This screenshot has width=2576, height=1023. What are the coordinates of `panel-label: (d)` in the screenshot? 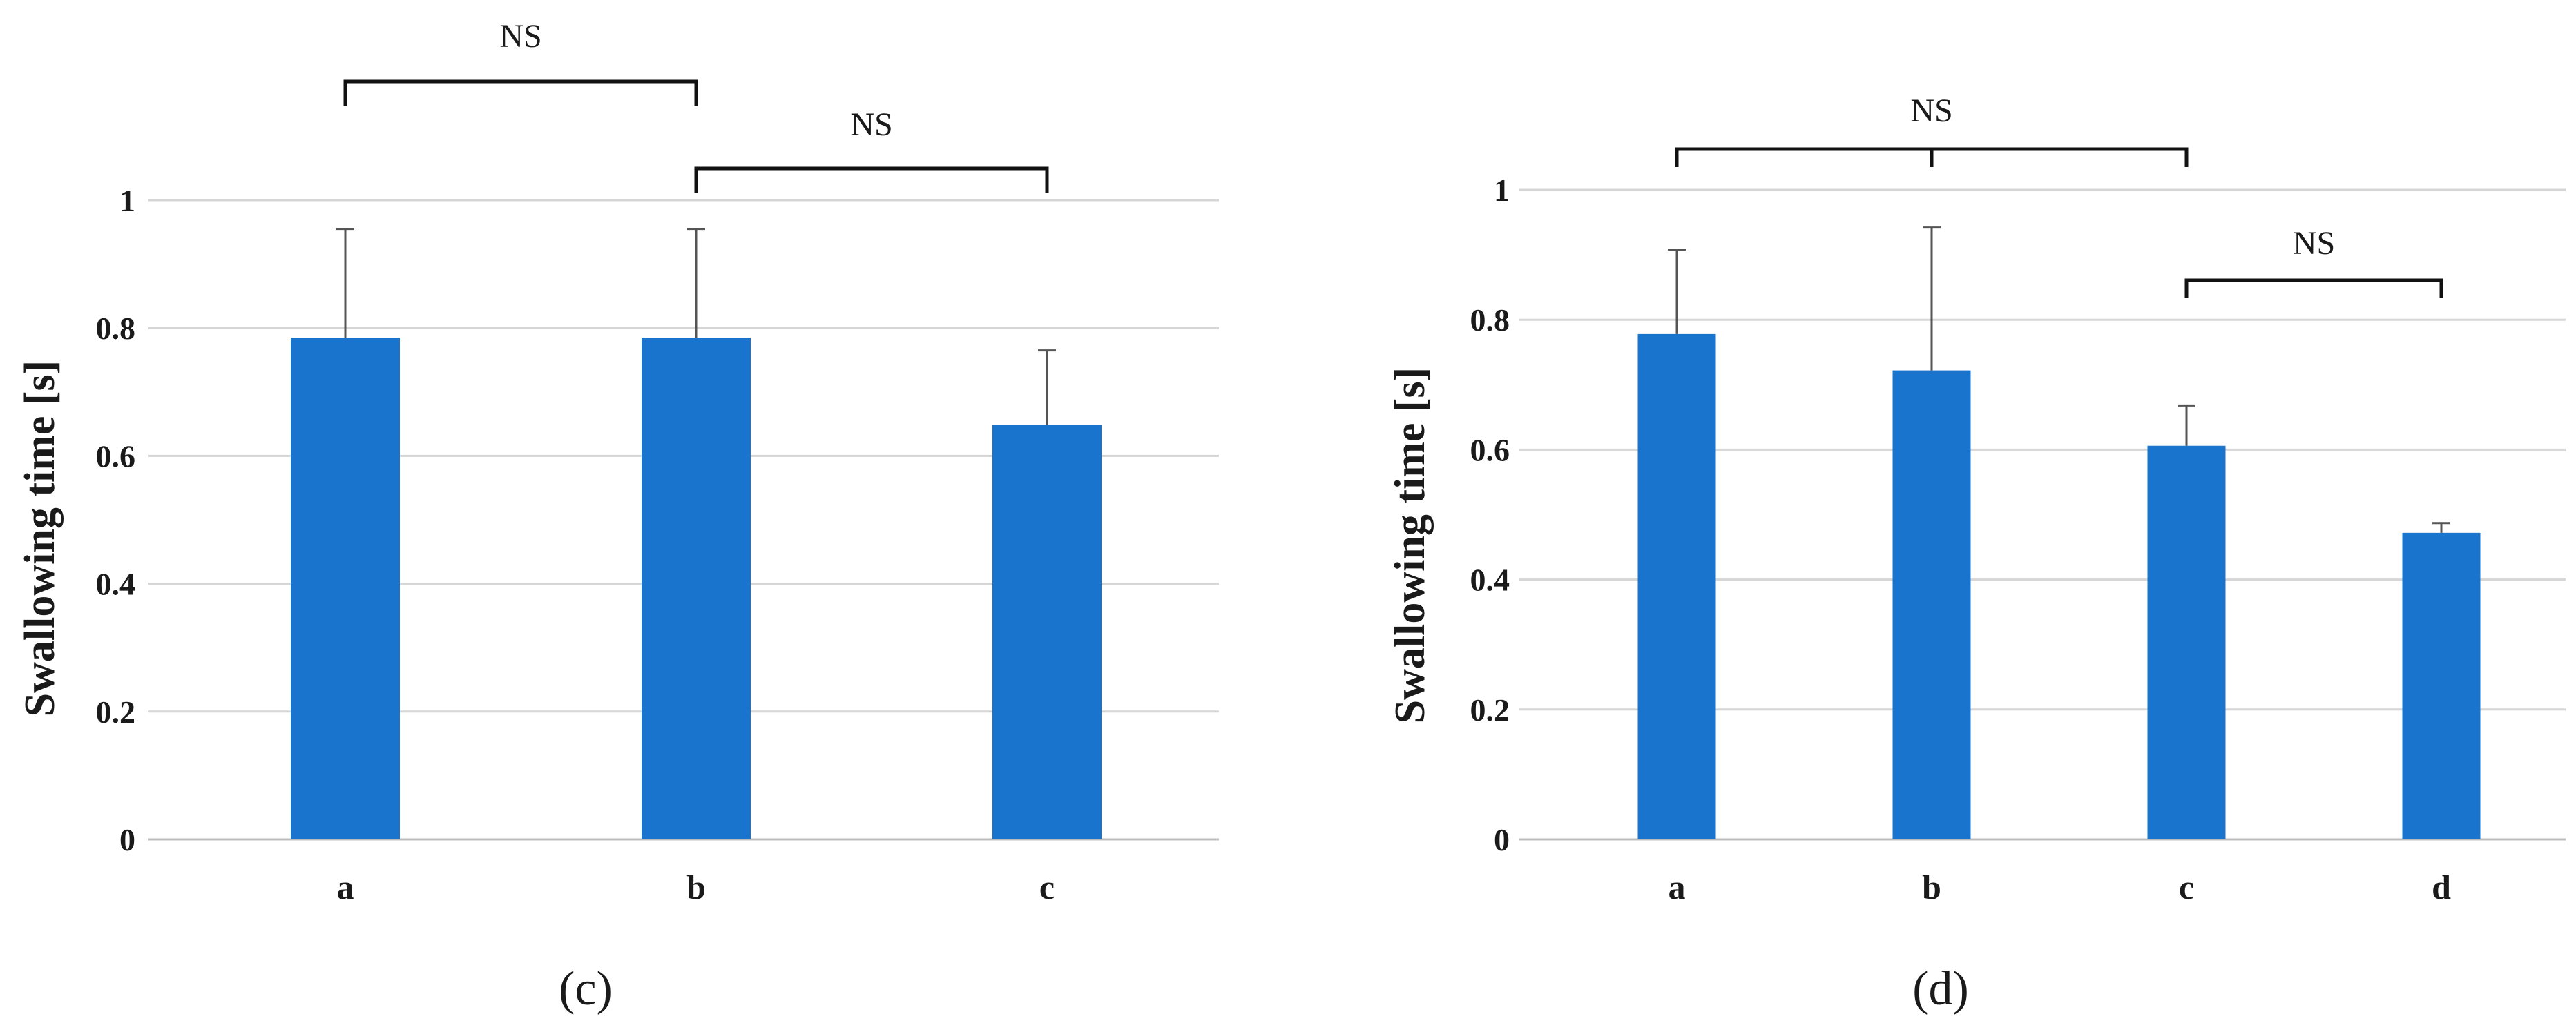 It's located at (1940, 988).